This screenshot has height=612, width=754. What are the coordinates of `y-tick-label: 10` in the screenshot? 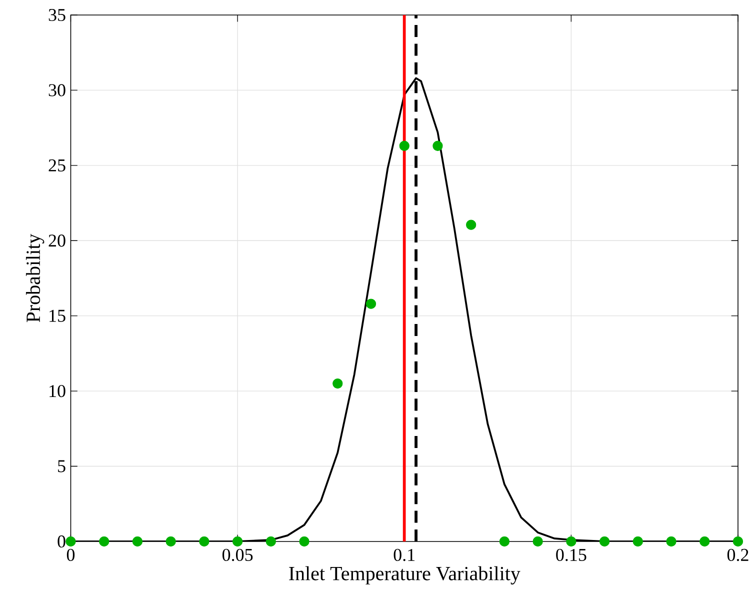 It's located at (58, 391).